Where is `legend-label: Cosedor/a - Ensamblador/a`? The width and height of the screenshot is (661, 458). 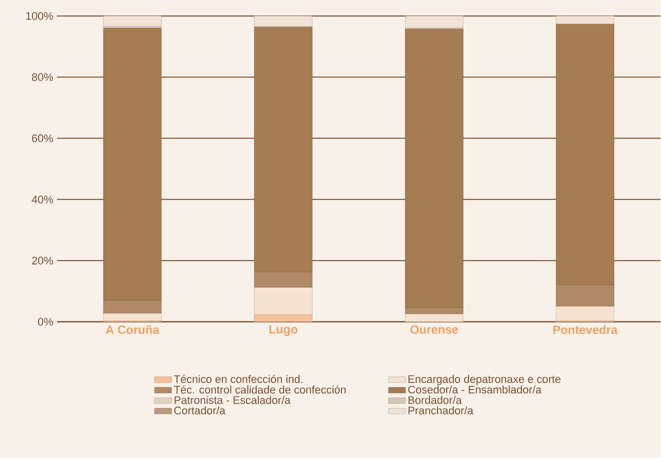
legend-label: Cosedor/a - Ensamblador/a is located at coordinates (475, 390).